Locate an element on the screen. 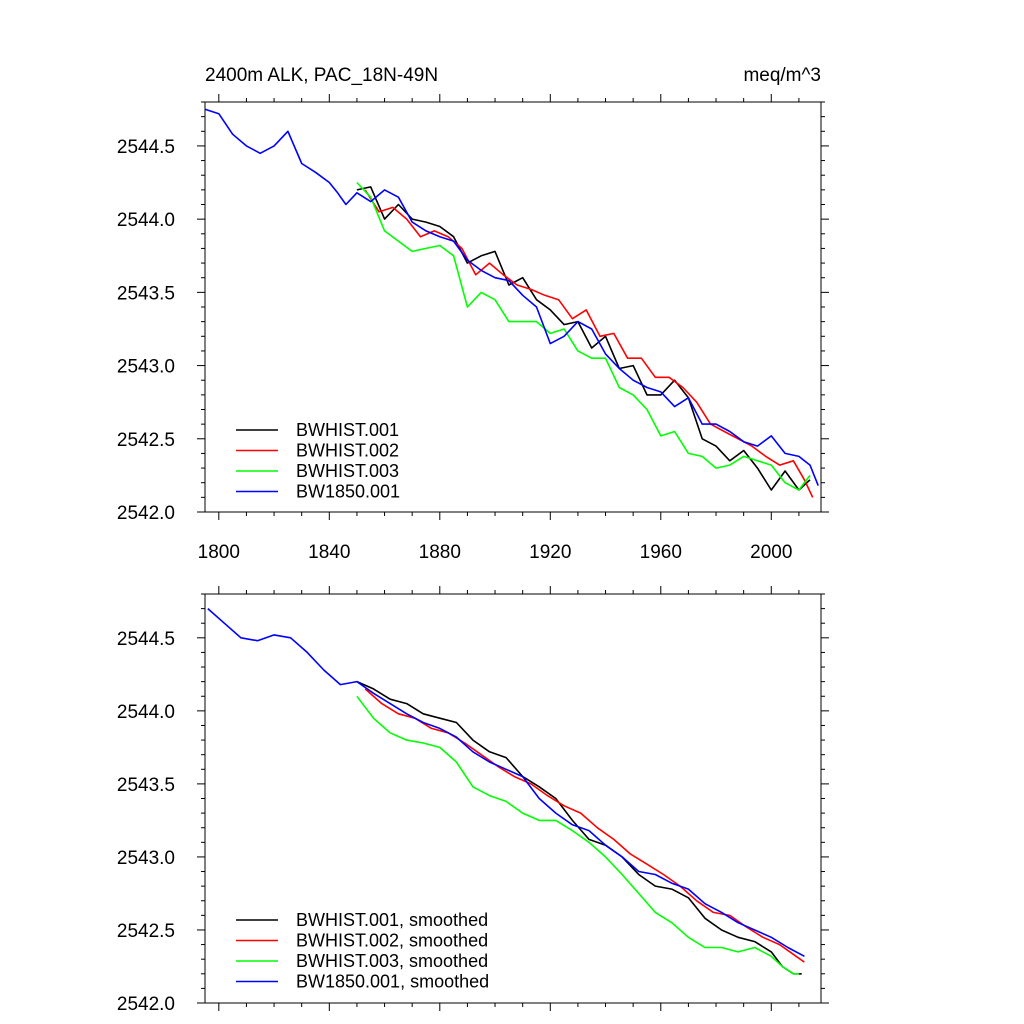 This screenshot has height=1024, width=1024. x-tick-label: 1840 is located at coordinates (329, 552).